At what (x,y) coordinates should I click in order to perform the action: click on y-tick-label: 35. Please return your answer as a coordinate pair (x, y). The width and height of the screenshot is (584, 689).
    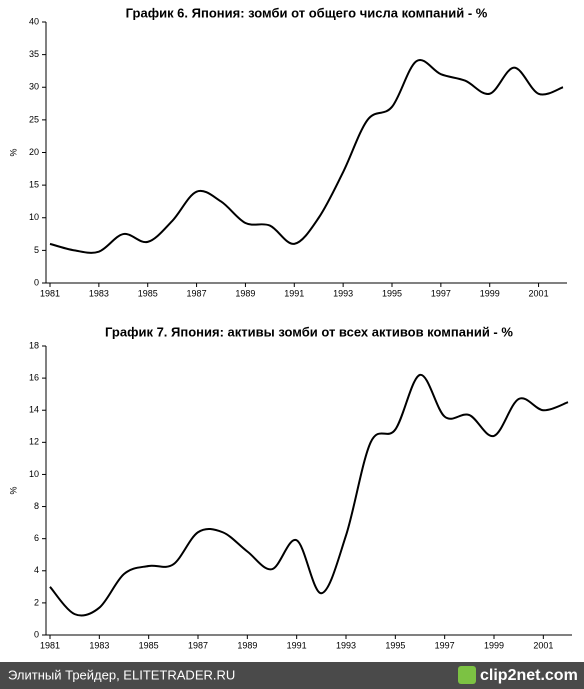
    Looking at the image, I should click on (34, 54).